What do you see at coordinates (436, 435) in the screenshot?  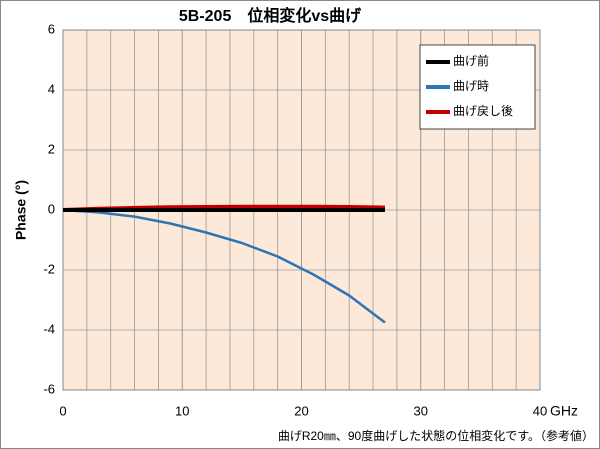 I see `note: 曲げR20㎜、90度曲げした状態の位相変化です。（参考値）` at bounding box center [436, 435].